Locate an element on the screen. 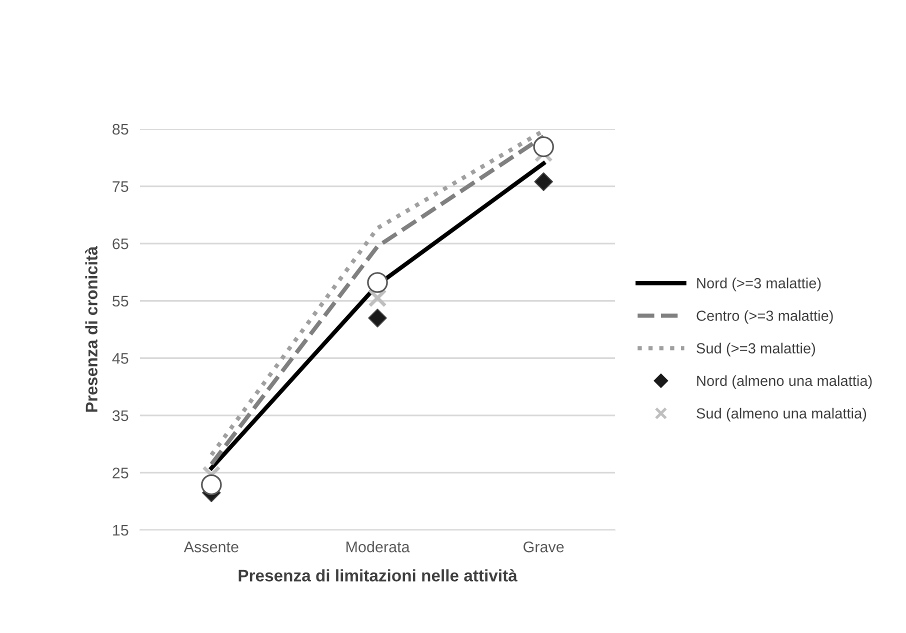 Image resolution: width=906 pixels, height=633 pixels. x-tick-label: Moderata is located at coordinates (378, 546).